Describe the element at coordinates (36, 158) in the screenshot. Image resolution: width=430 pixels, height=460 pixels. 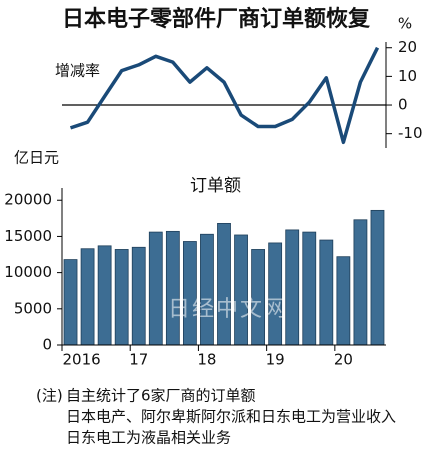
I see `y-unit: 亿日元` at that location.